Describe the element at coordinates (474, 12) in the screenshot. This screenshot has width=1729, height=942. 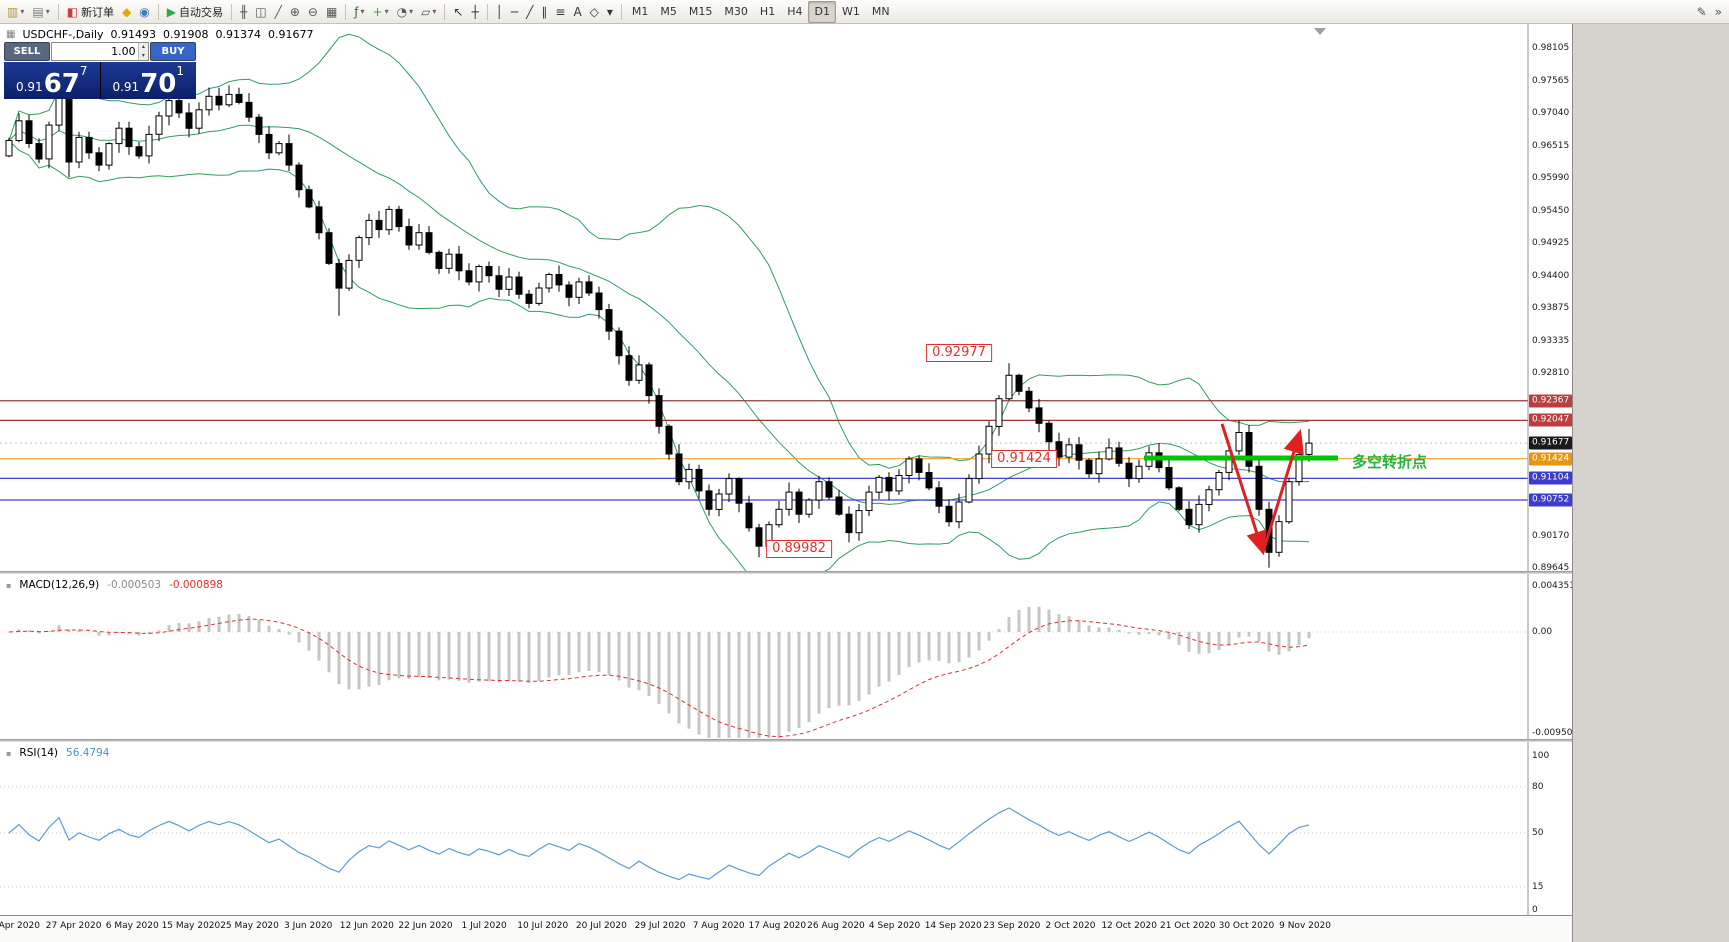
I see `crosshair-button: ┼` at that location.